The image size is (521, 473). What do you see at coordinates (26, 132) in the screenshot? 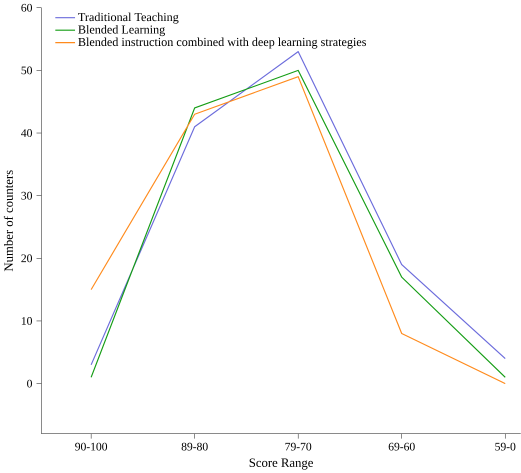
I see `y-tick-label: 40` at bounding box center [26, 132].